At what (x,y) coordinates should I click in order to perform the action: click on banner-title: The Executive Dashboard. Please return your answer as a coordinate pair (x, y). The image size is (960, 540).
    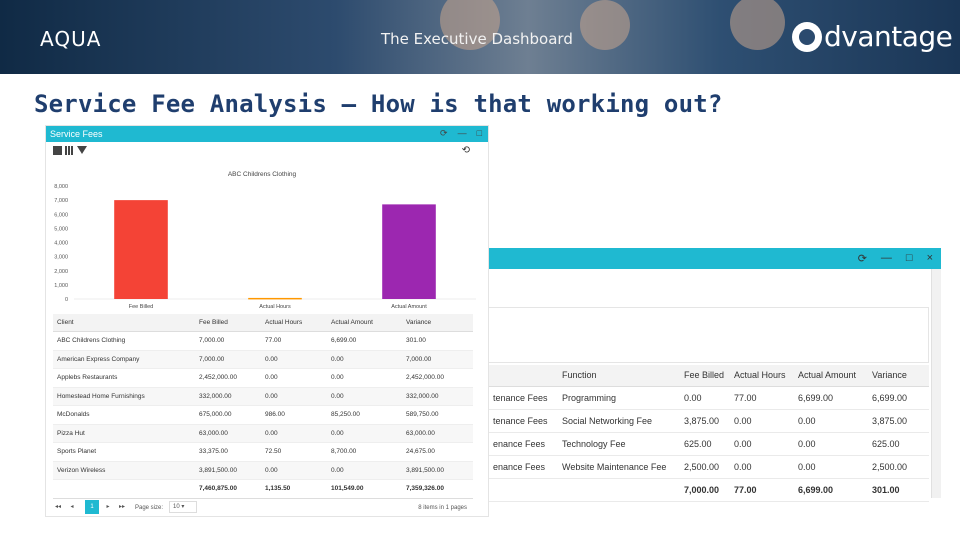
    Looking at the image, I should click on (477, 39).